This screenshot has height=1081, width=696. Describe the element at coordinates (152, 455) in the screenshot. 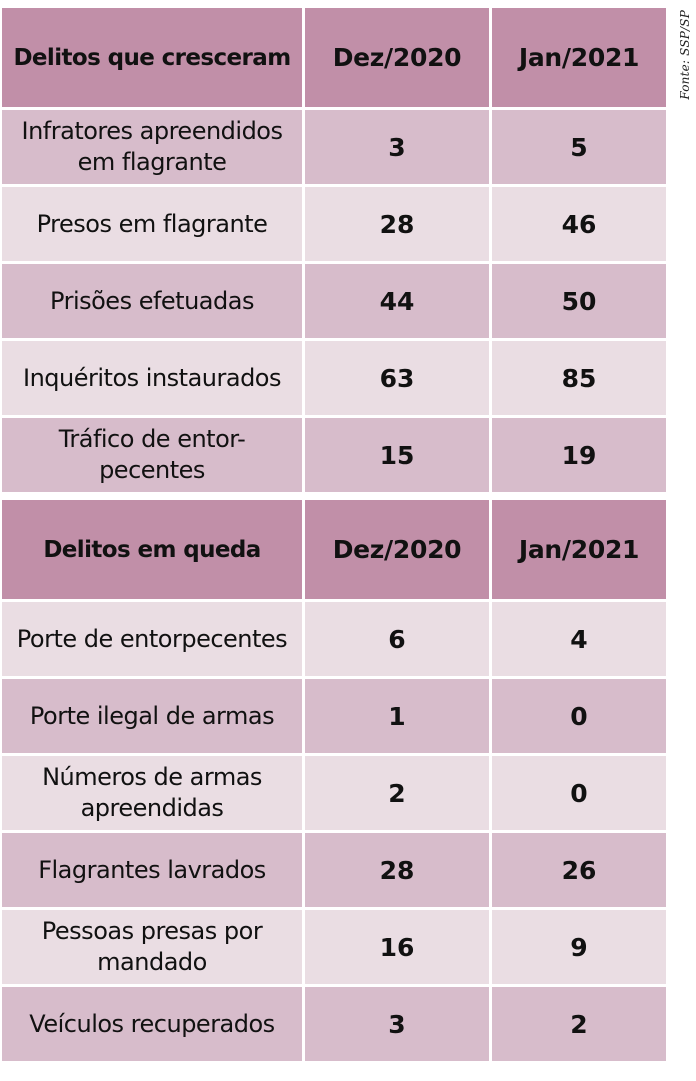

I see `row-label: Tráfico de entor-pecentes` at that location.